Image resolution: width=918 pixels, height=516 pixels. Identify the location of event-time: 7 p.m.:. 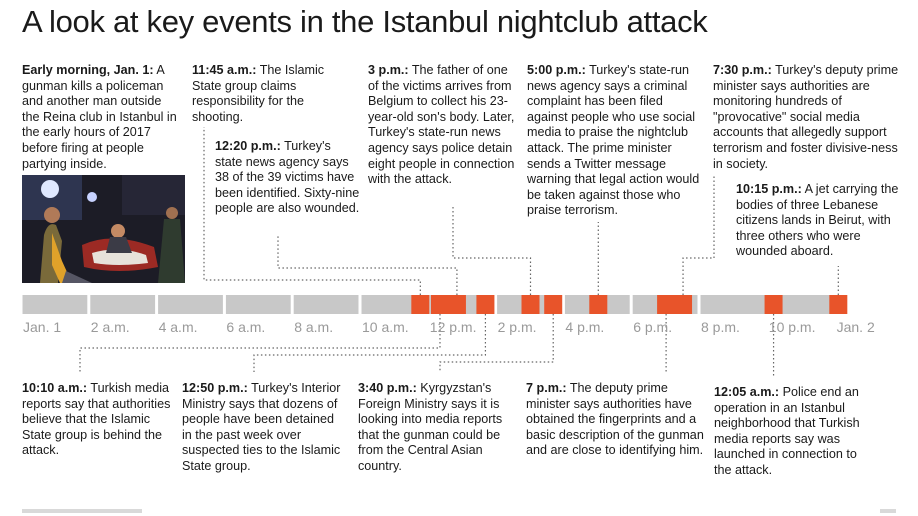
(546, 388).